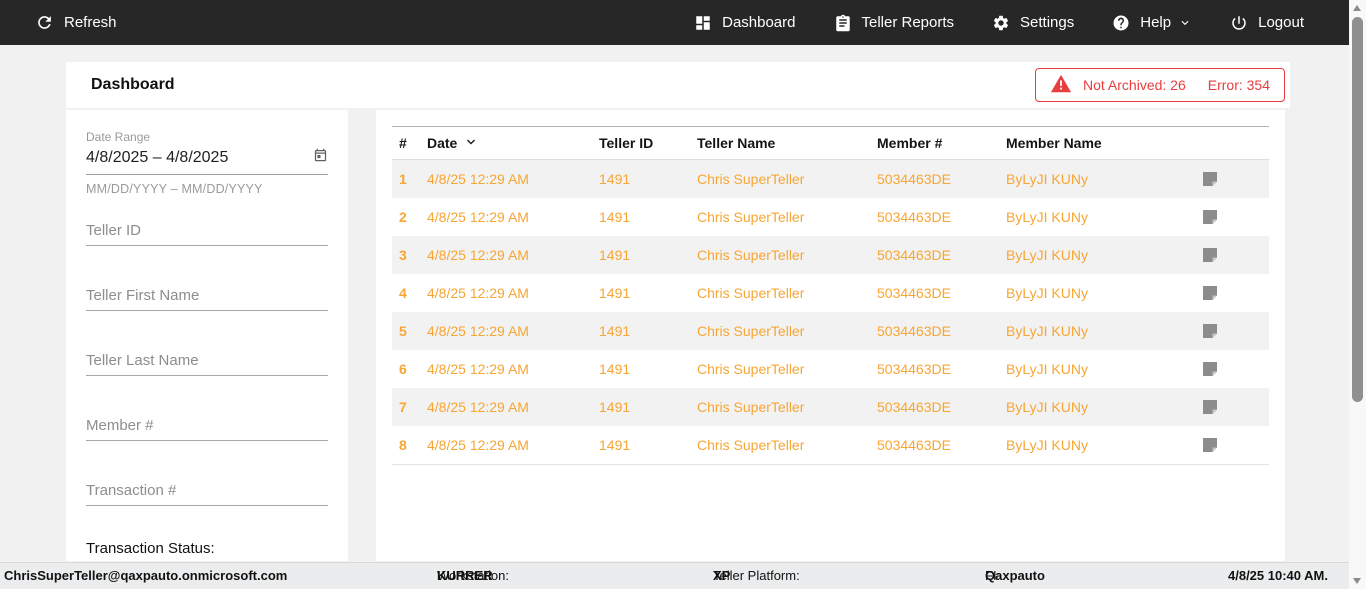  What do you see at coordinates (403, 293) in the screenshot?
I see `cell-num: 4` at bounding box center [403, 293].